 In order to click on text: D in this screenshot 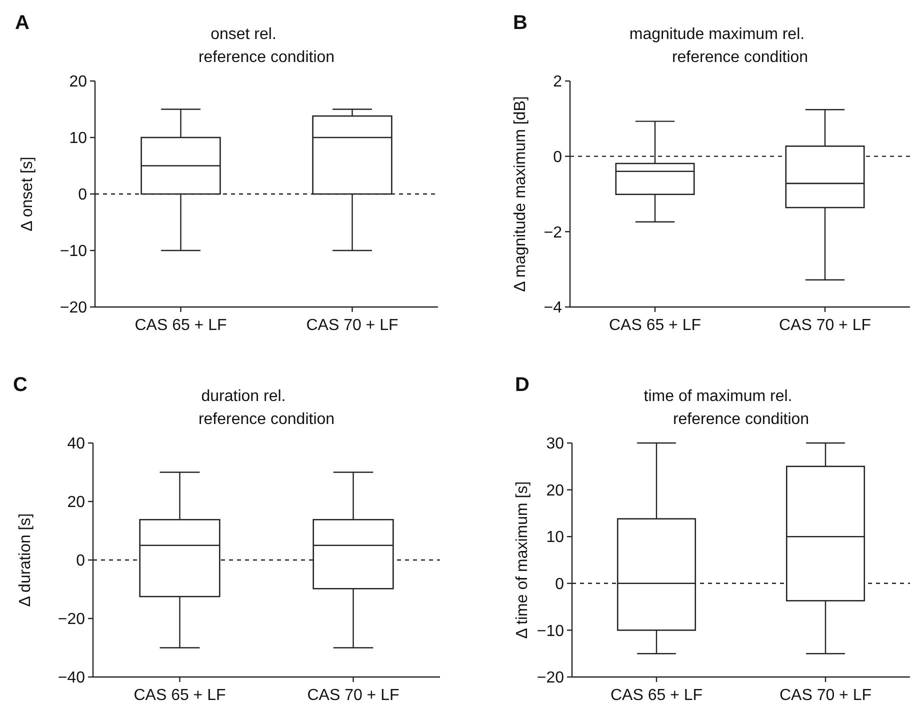, I will do `click(522, 385)`.